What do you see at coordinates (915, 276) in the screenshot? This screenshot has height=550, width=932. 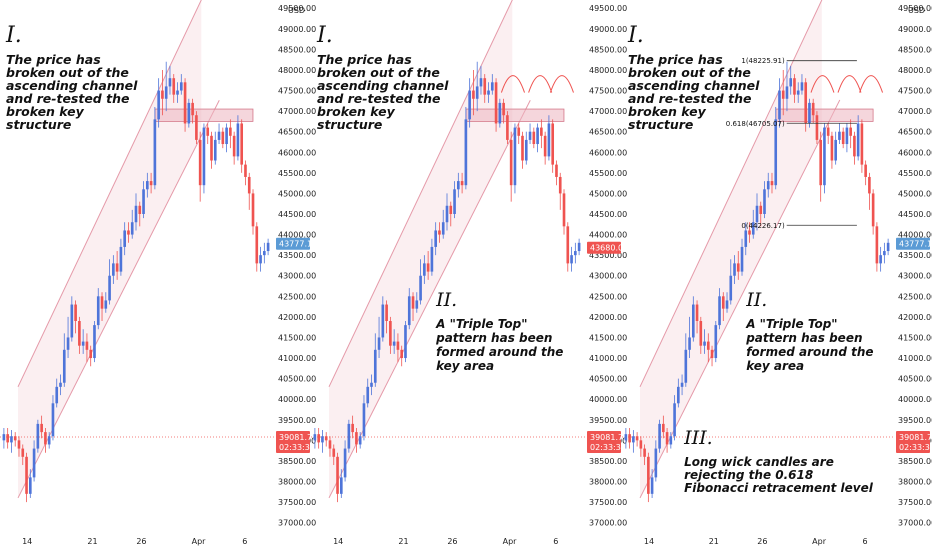 I see `y-tick-label: 43000.00` at bounding box center [915, 276].